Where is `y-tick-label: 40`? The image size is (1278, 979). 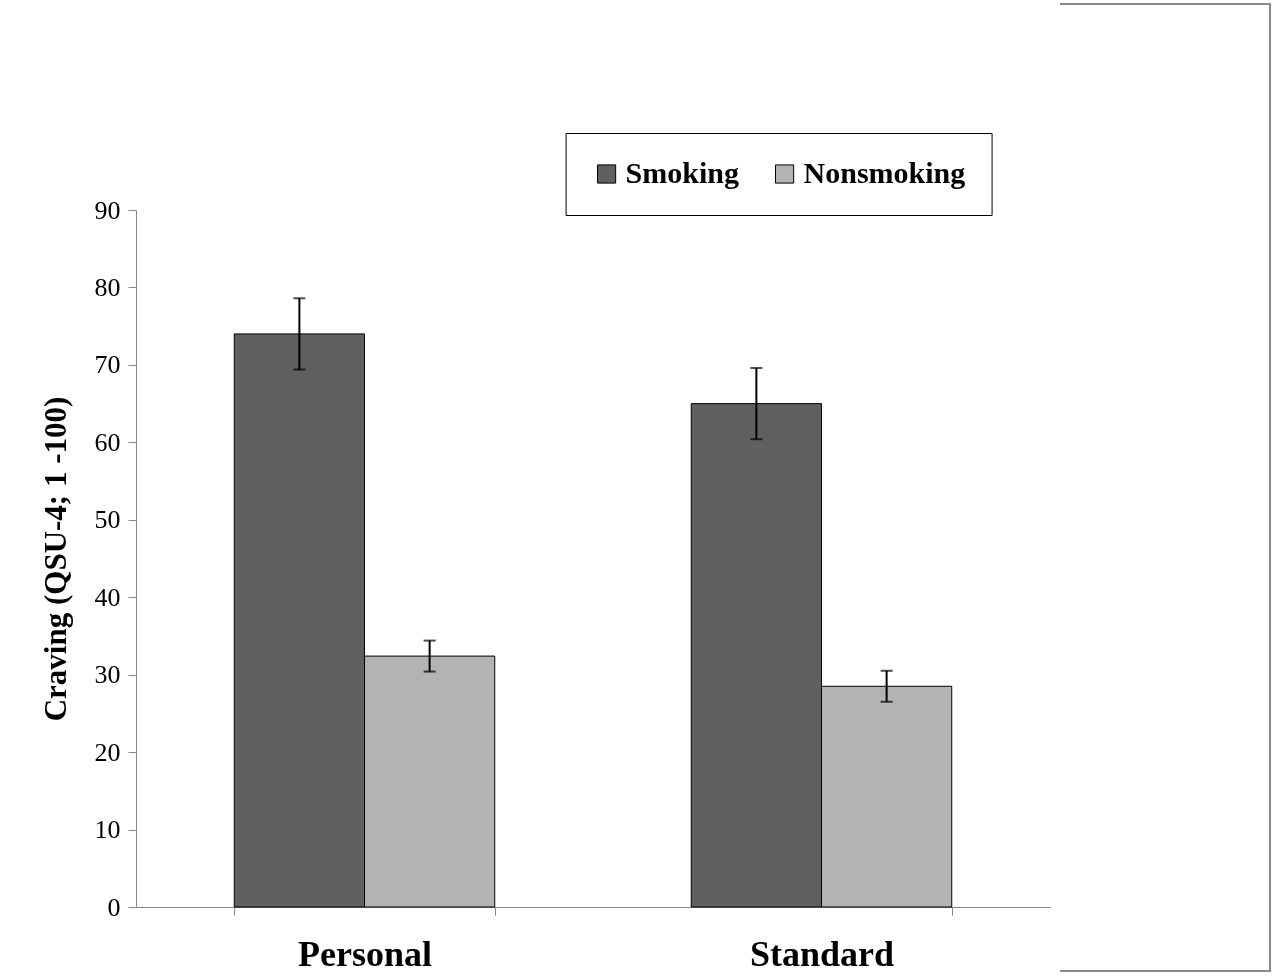 y-tick-label: 40 is located at coordinates (107, 597).